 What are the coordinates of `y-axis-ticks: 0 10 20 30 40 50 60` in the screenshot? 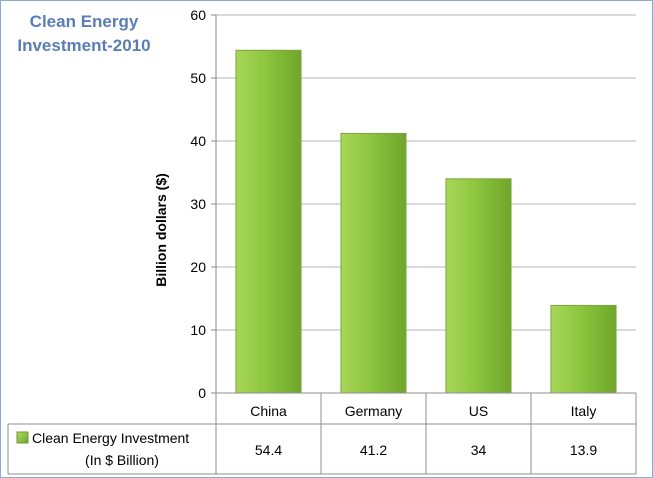 It's located at (203, 204).